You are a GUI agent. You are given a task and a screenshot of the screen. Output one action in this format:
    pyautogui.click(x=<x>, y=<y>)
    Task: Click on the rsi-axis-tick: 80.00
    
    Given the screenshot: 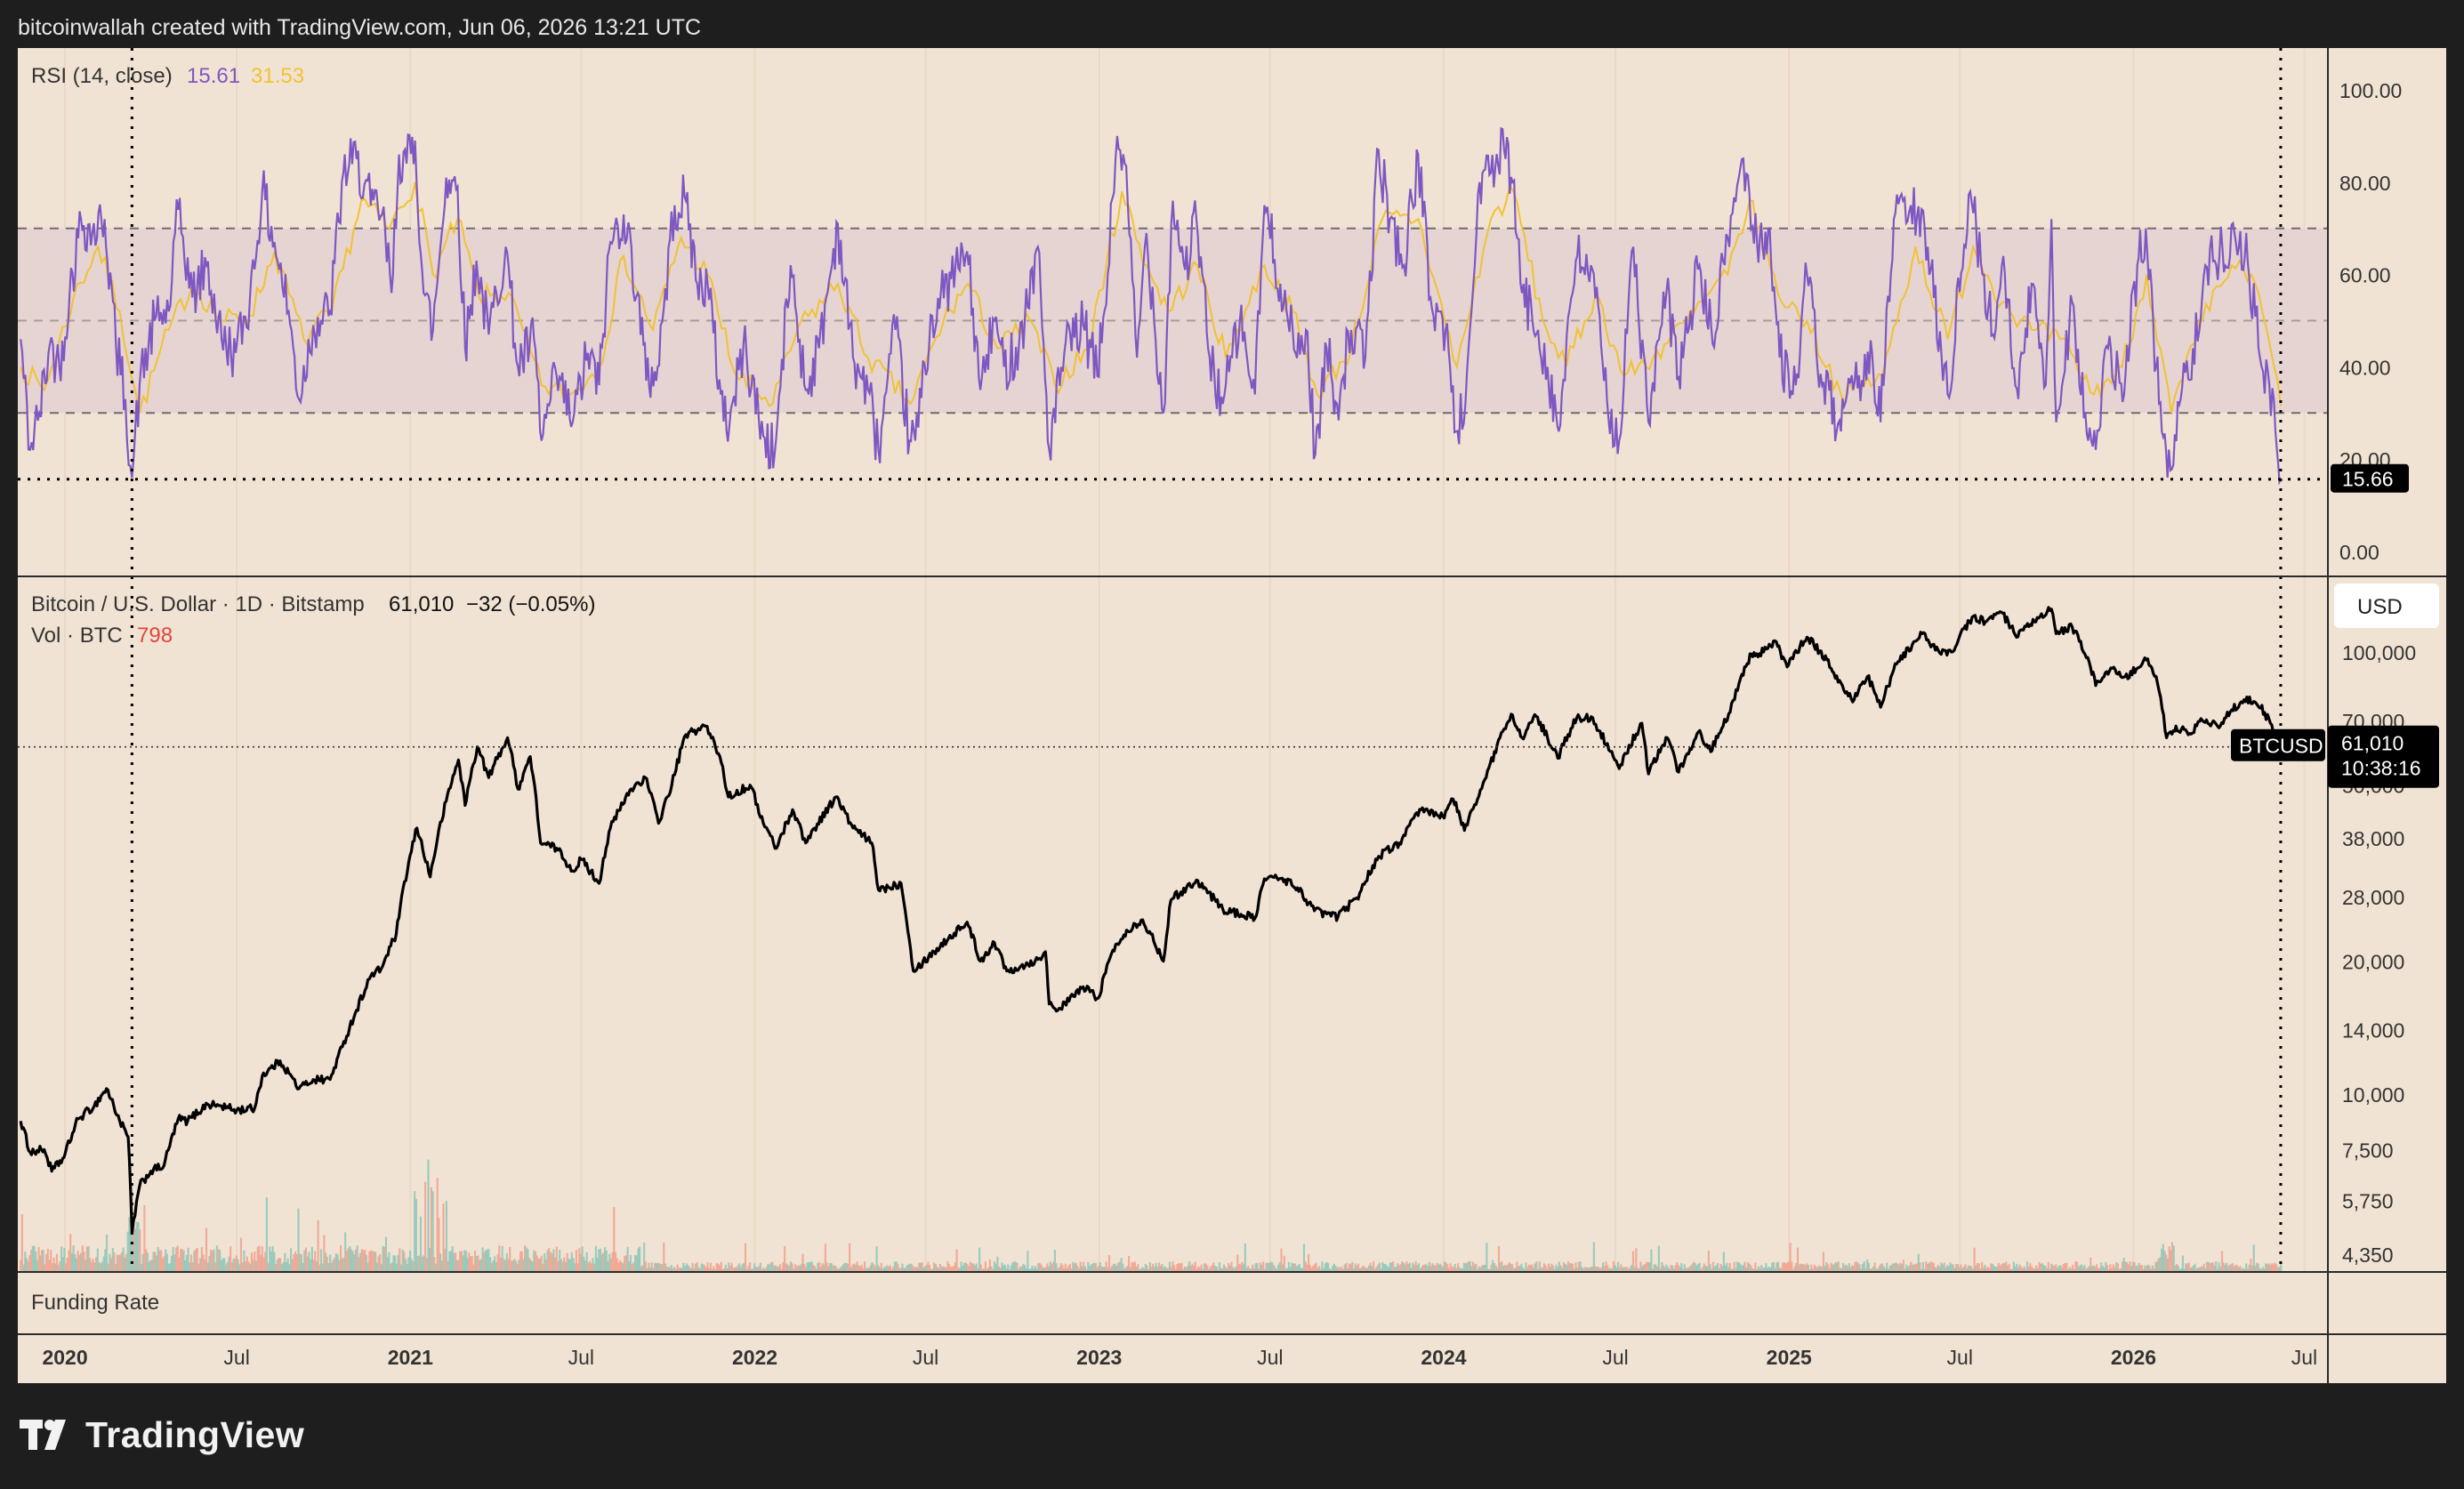 What is the action you would take?
    pyautogui.click(x=2365, y=183)
    